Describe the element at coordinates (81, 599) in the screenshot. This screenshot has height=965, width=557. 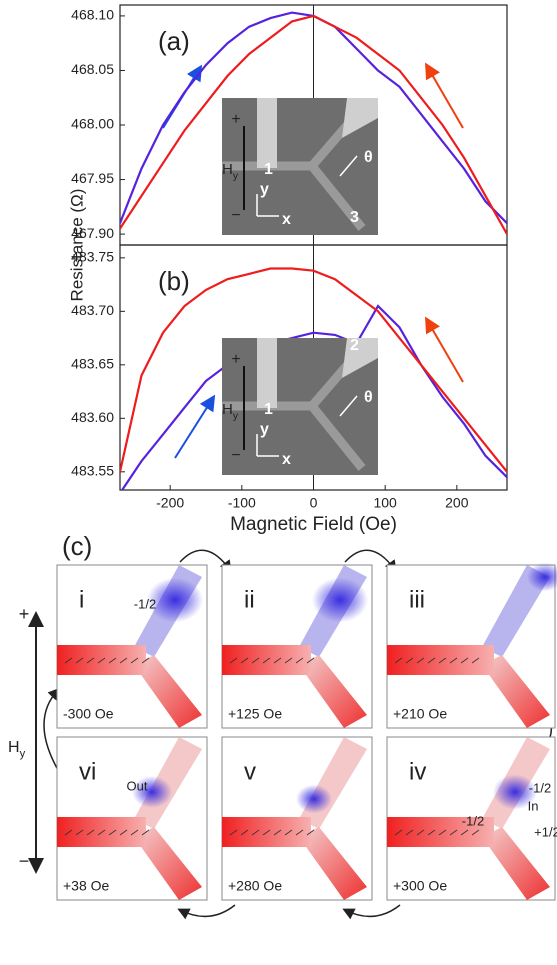
I see `panel-numeral: i` at that location.